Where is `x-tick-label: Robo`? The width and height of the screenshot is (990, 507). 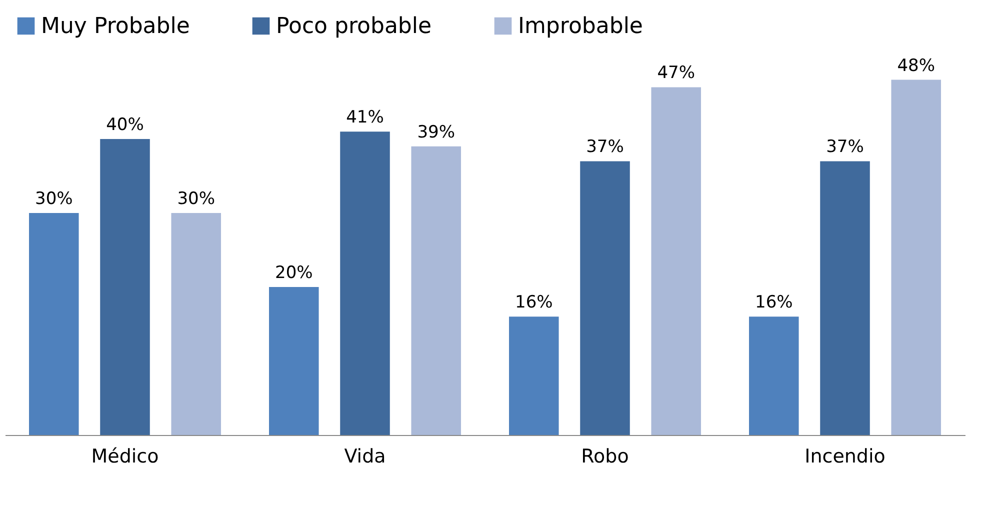 x-tick-label: Robo is located at coordinates (605, 457).